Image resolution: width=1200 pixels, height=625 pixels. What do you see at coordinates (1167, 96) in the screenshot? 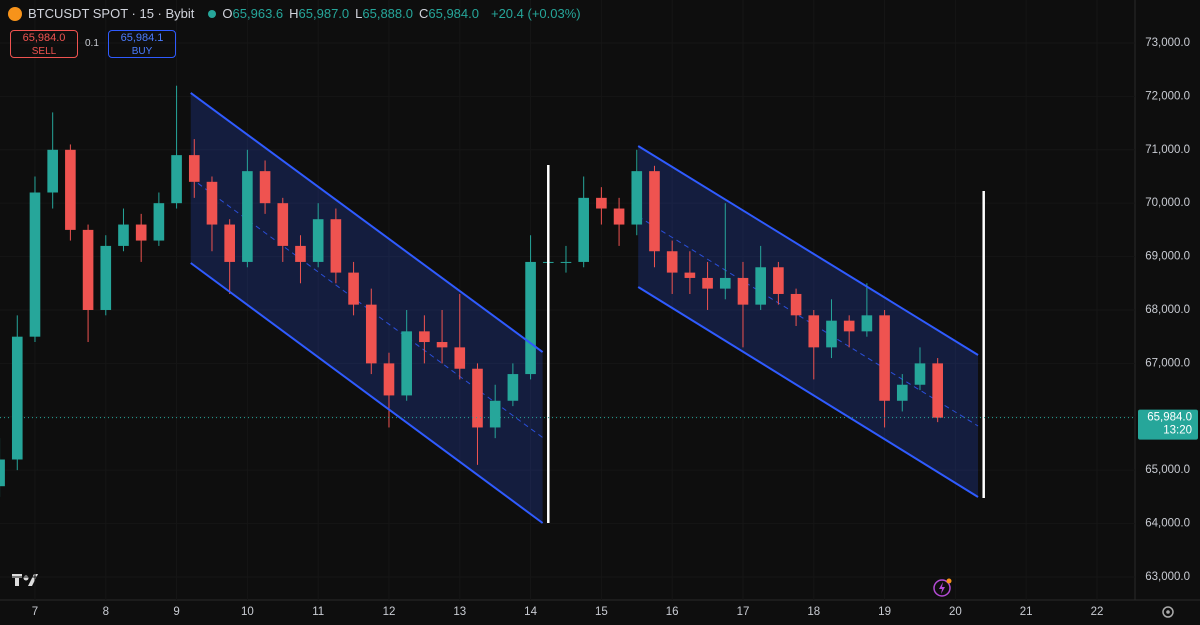
I see `y-tick-label: 72,000.0` at bounding box center [1167, 96].